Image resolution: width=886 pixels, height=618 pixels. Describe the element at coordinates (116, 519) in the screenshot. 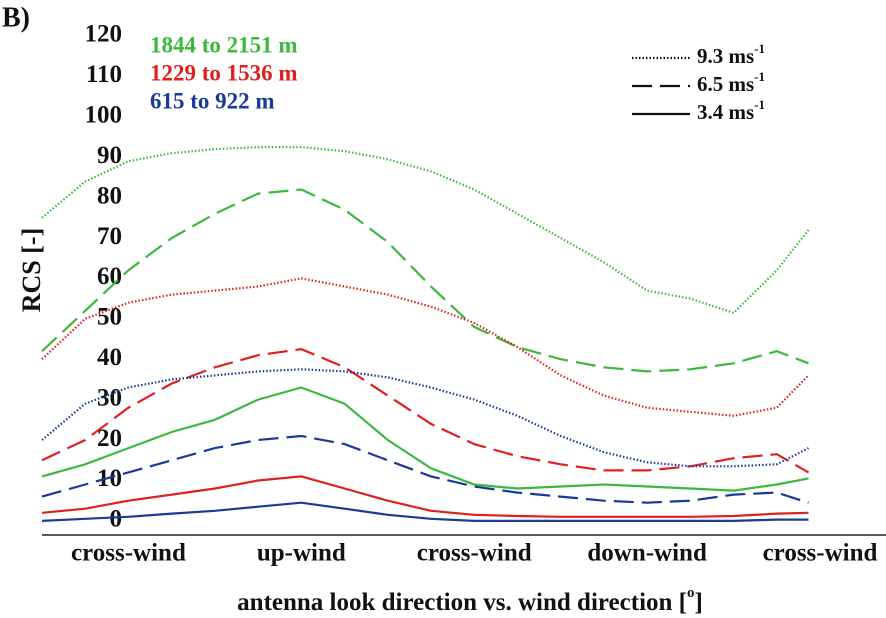

I see `y-tick-label: 0` at that location.